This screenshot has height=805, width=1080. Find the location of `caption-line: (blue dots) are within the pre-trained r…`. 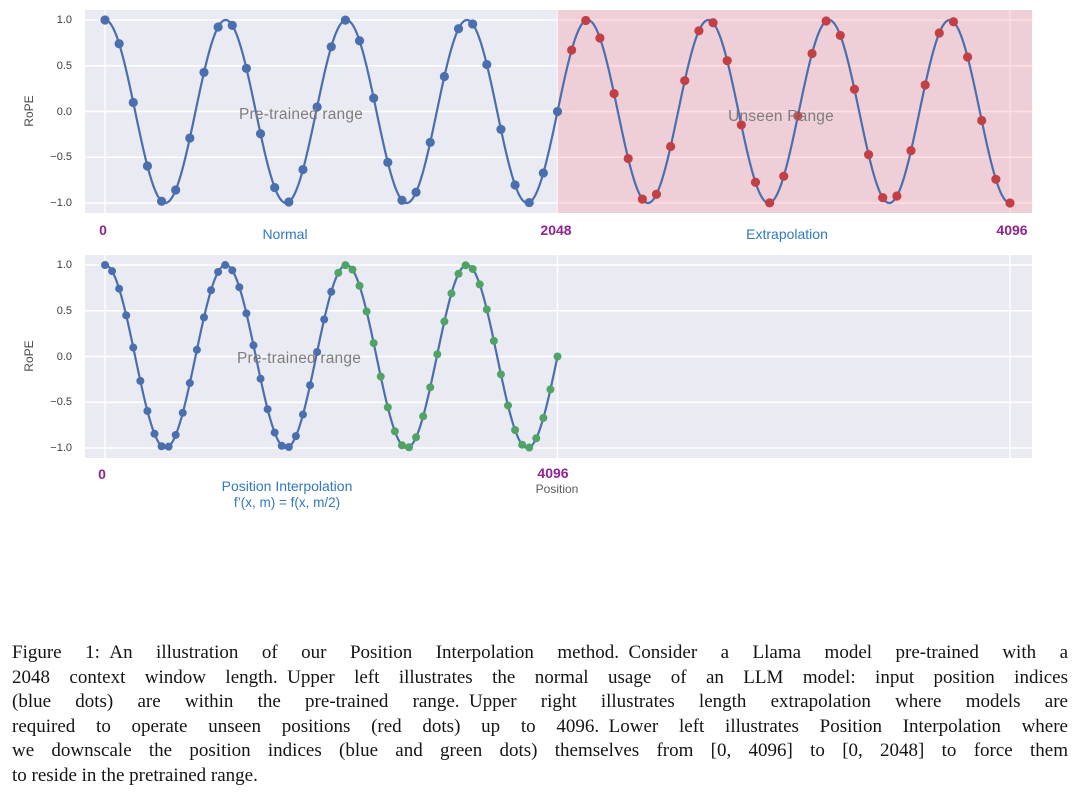

caption-line: (blue dots) are within the pre-trained r… is located at coordinates (540, 702).